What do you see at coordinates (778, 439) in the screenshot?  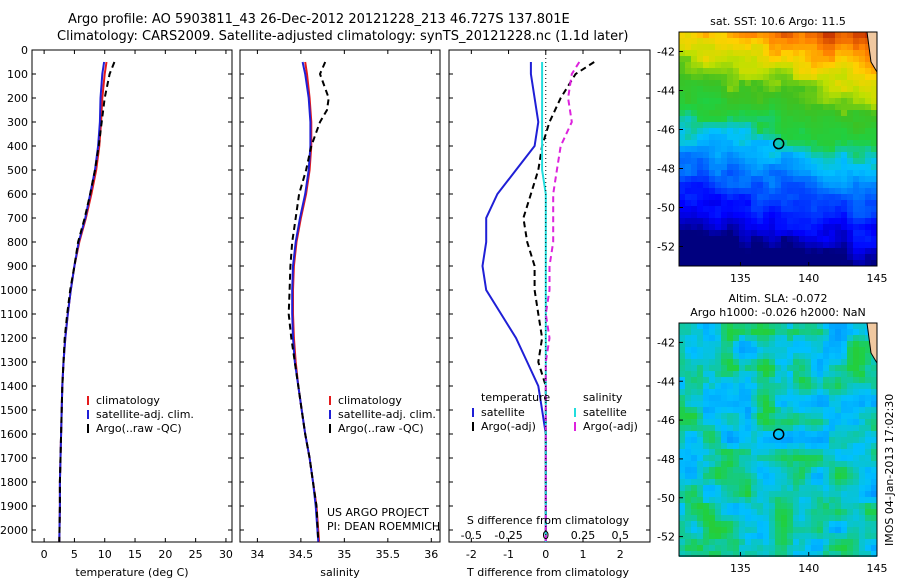 I see `sla-map-frame` at bounding box center [778, 439].